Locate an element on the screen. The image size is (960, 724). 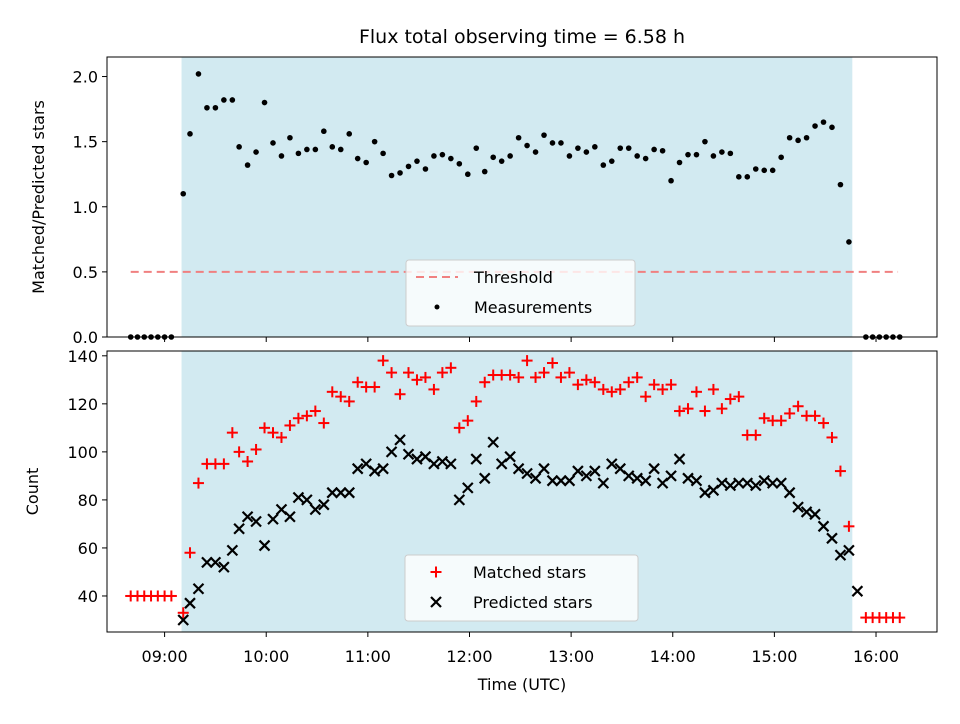
y-tick-label: 40 is located at coordinates (88, 596).